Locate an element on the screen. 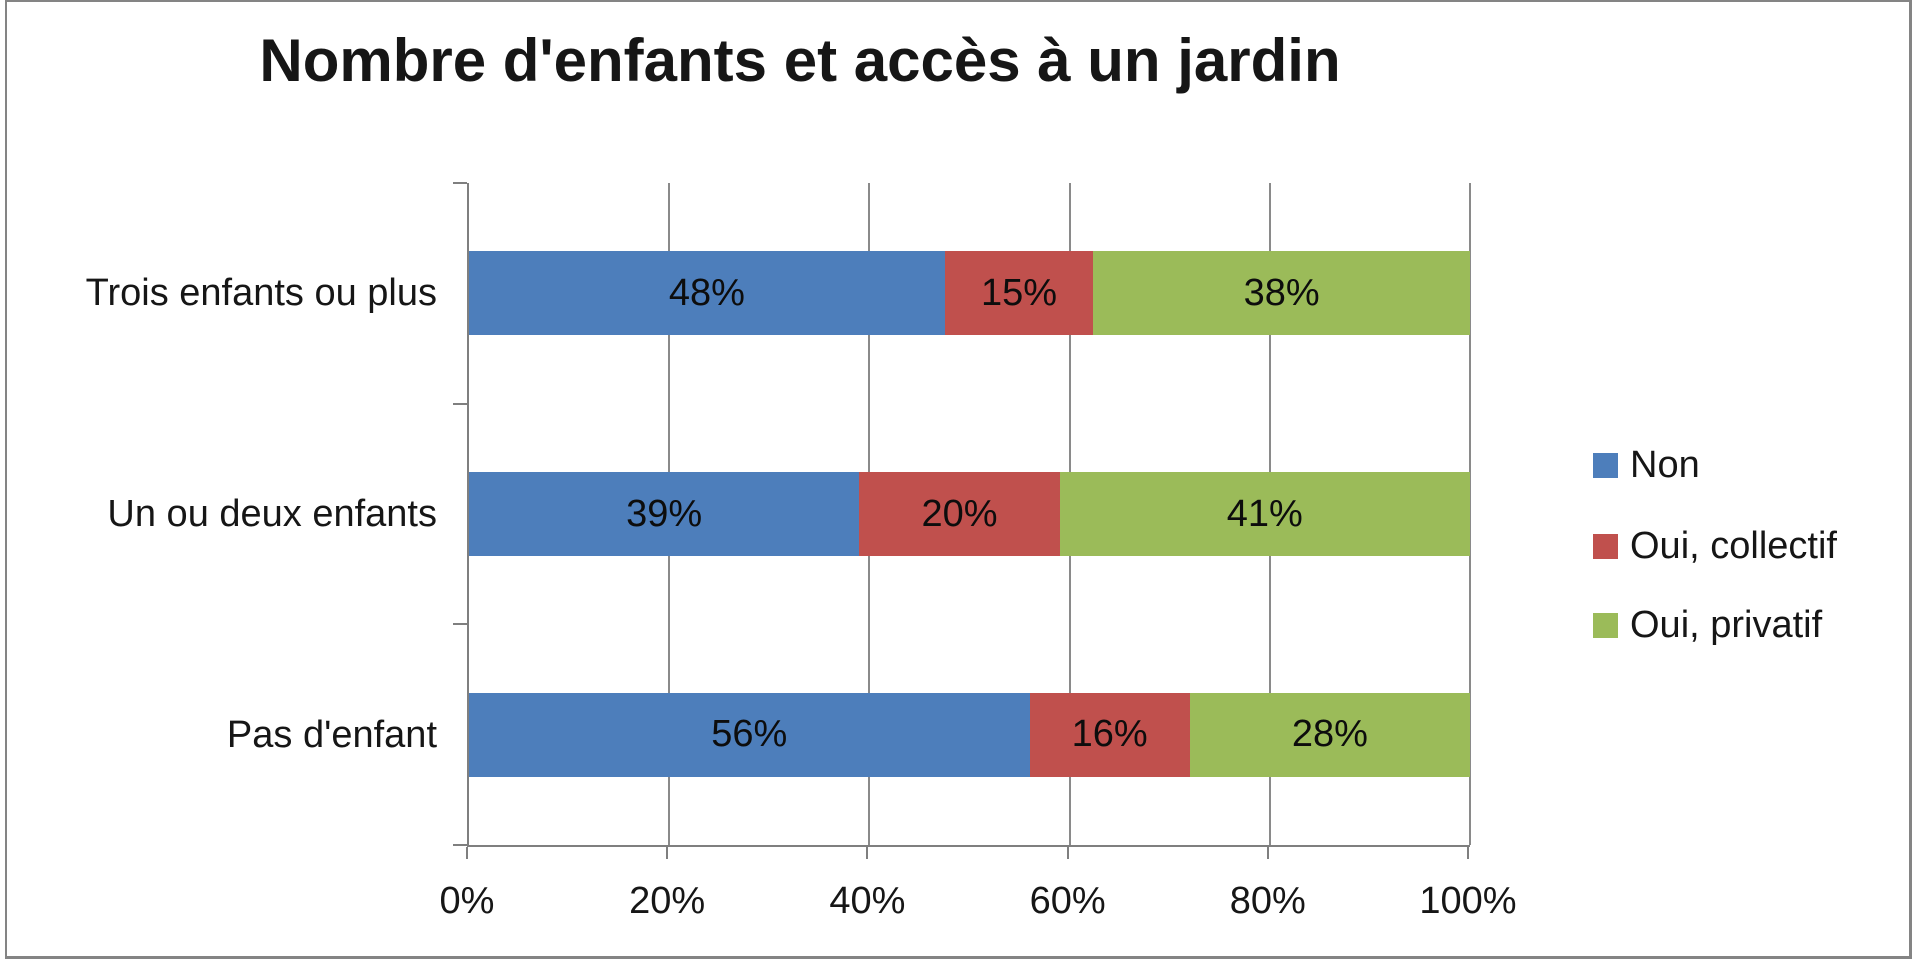 The image size is (1920, 972). bar-segment-non: 48% is located at coordinates (707, 293).